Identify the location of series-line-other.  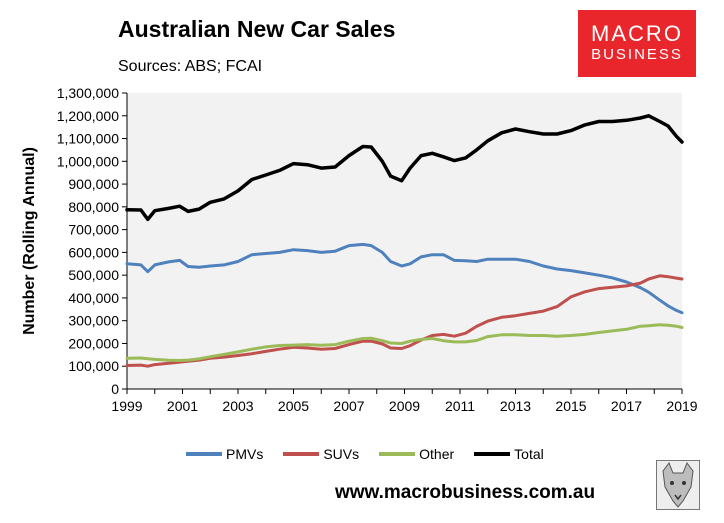
(404, 342).